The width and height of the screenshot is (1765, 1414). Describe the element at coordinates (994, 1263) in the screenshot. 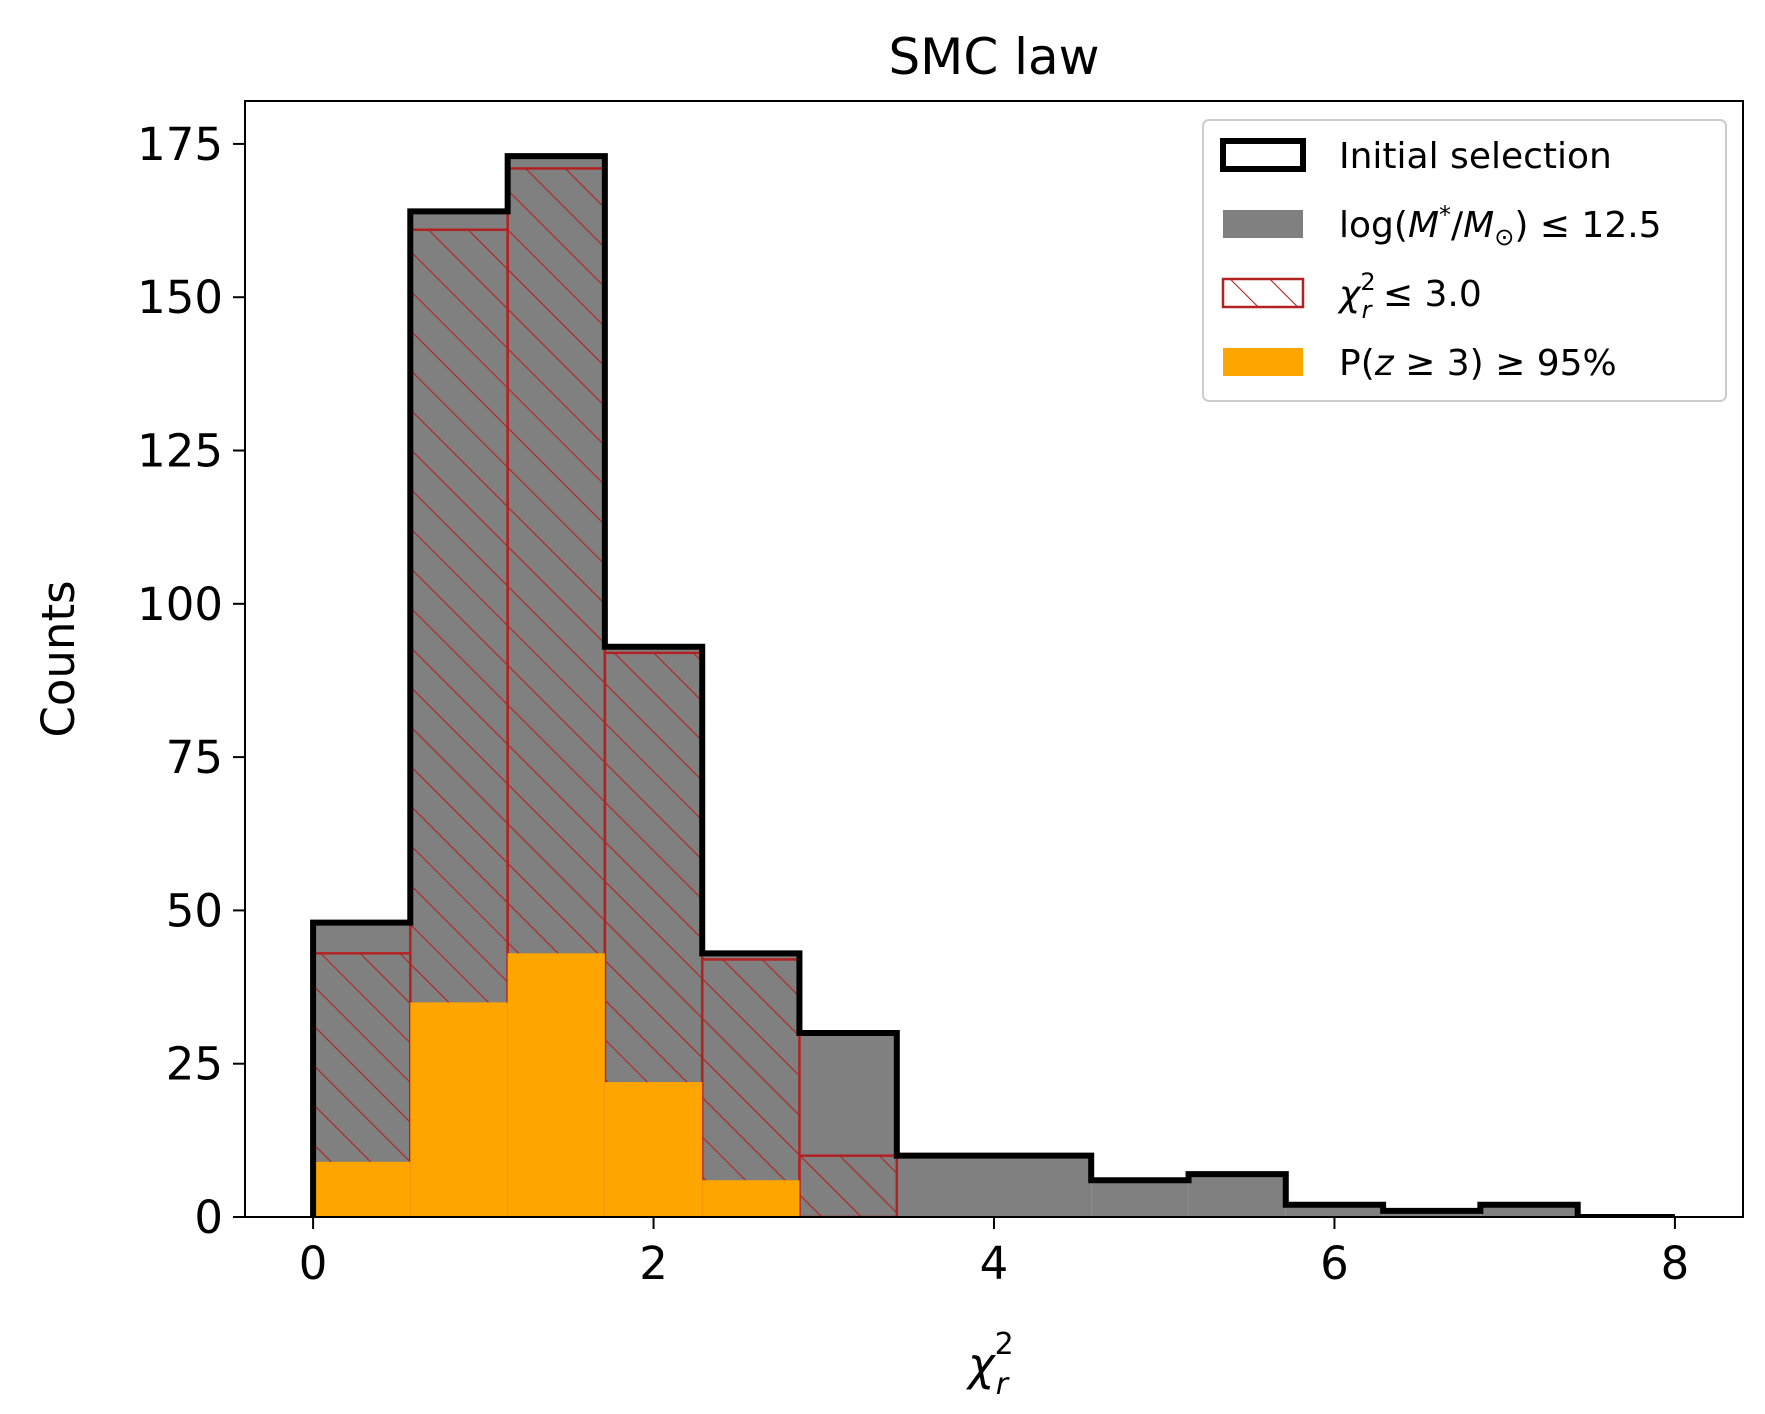

I see `x-tick-label-2: 4` at that location.